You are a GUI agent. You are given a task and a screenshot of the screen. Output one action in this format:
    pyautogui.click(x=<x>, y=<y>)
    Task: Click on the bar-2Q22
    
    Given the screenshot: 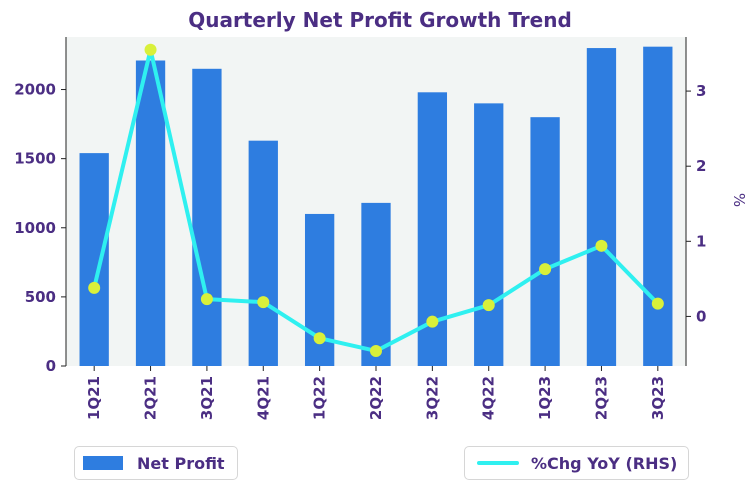 What is the action you would take?
    pyautogui.click(x=376, y=284)
    